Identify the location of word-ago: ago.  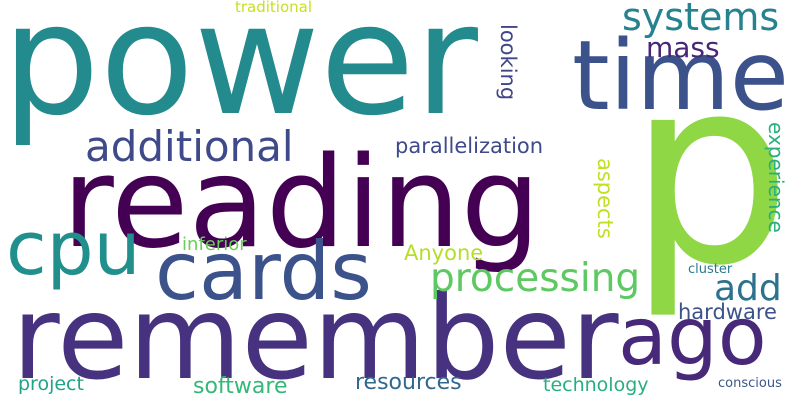
(692, 336).